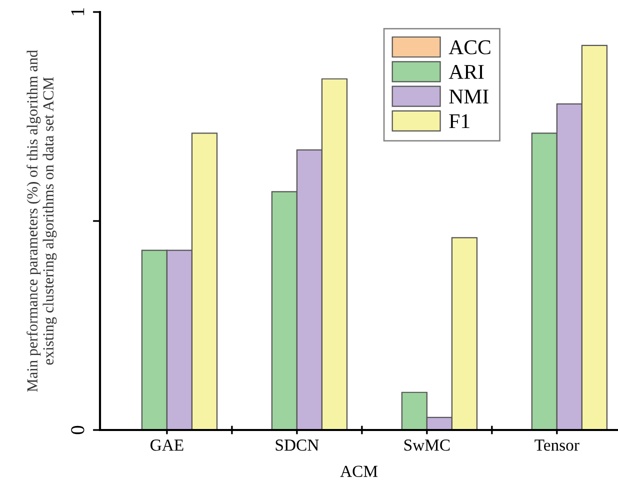 Image resolution: width=618 pixels, height=501 pixels. I want to click on legend-label: NMI, so click(468, 97).